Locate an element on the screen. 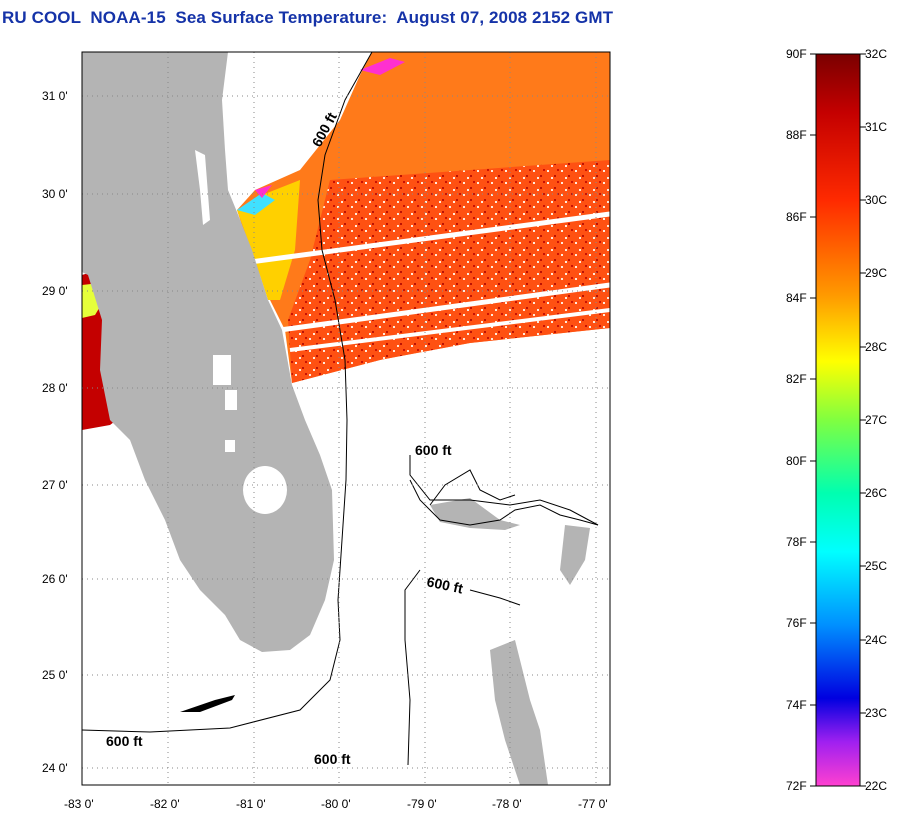 Image resolution: width=897 pixels, height=817 pixels. abaco-island is located at coordinates (575, 555).